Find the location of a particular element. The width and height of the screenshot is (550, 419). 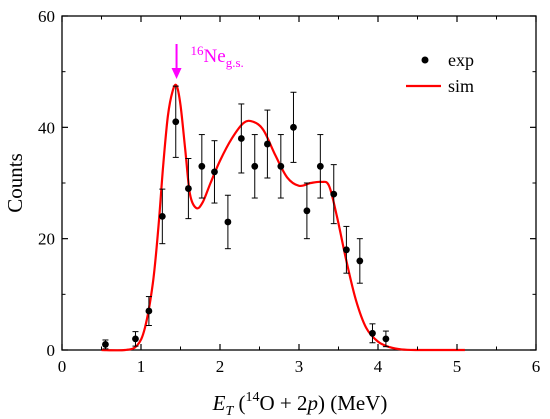

legend-exp-marker is located at coordinates (425, 60).